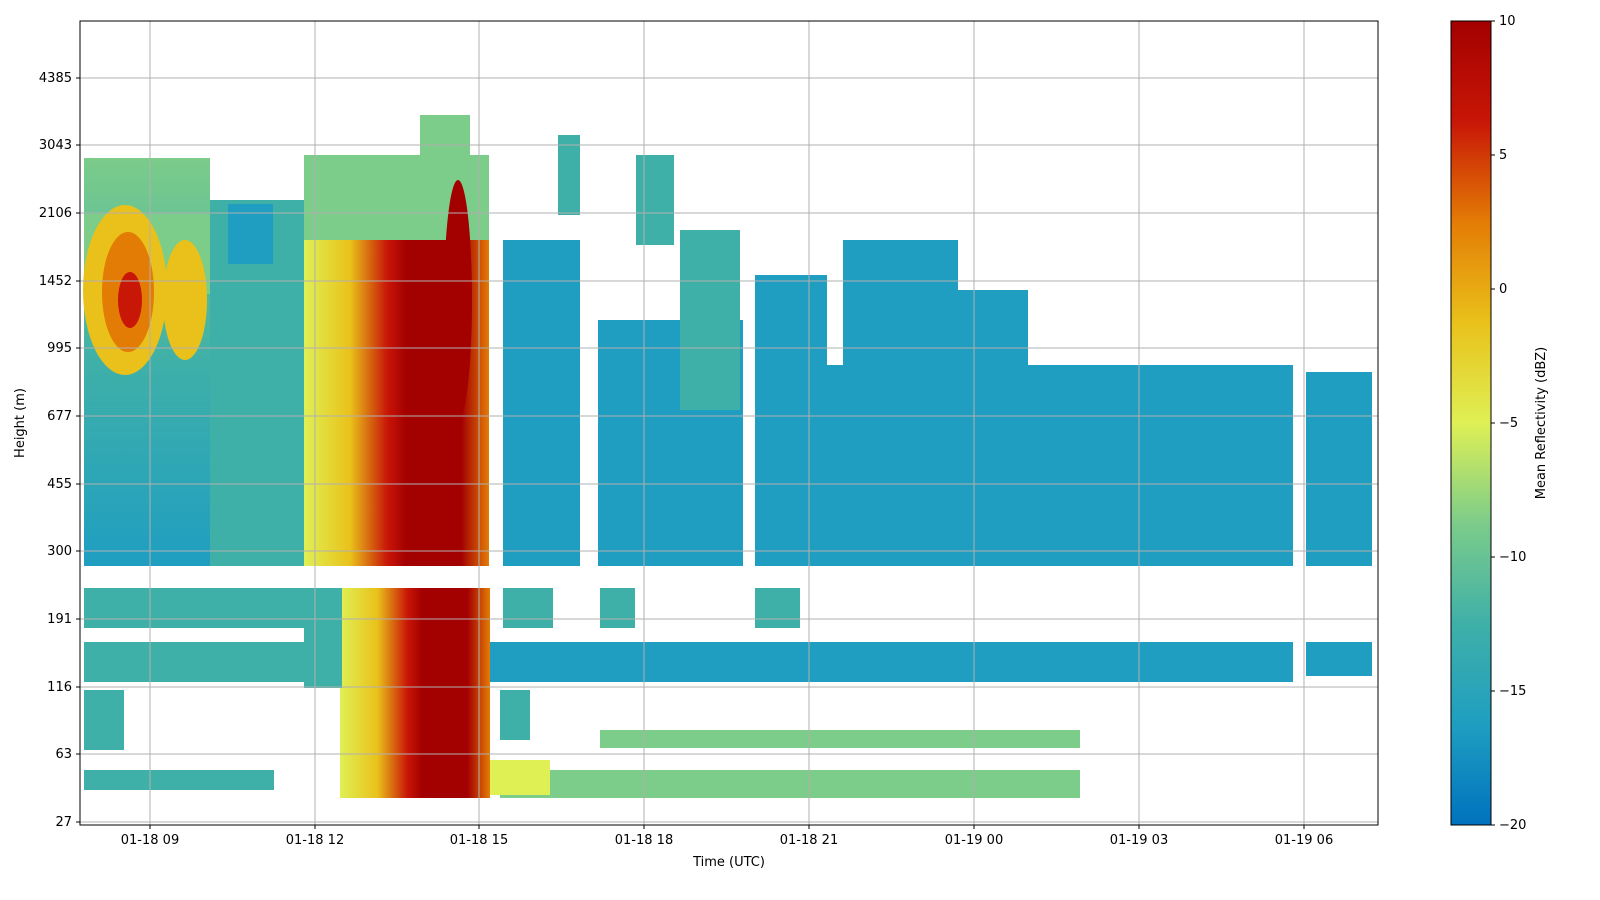 This screenshot has width=1600, height=900. What do you see at coordinates (777, 608) in the screenshot?
I see `lower-layer-c` at bounding box center [777, 608].